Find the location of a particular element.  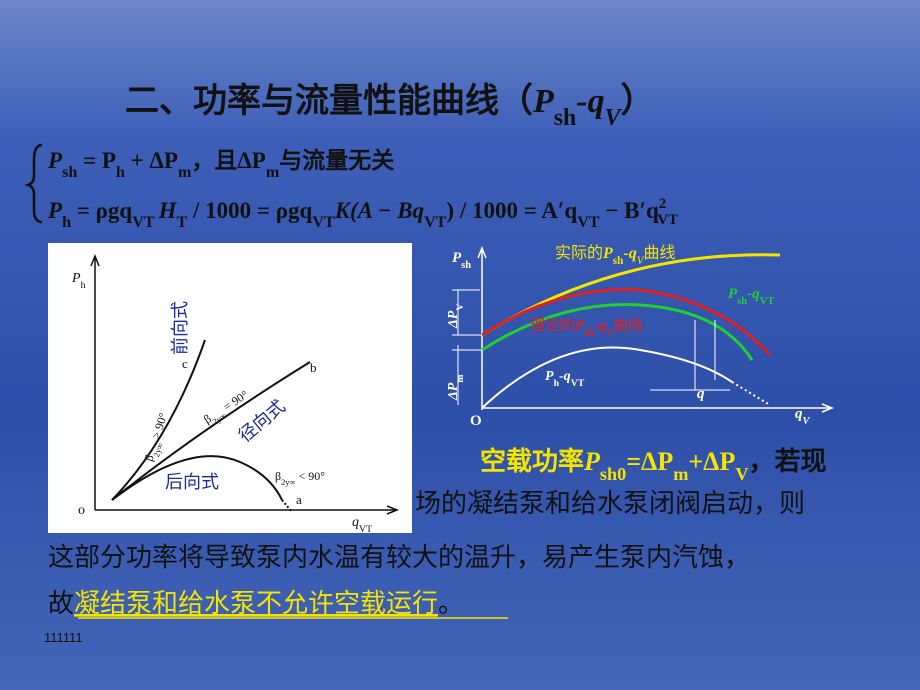

text-run: +ΔP is located at coordinates (711, 461).